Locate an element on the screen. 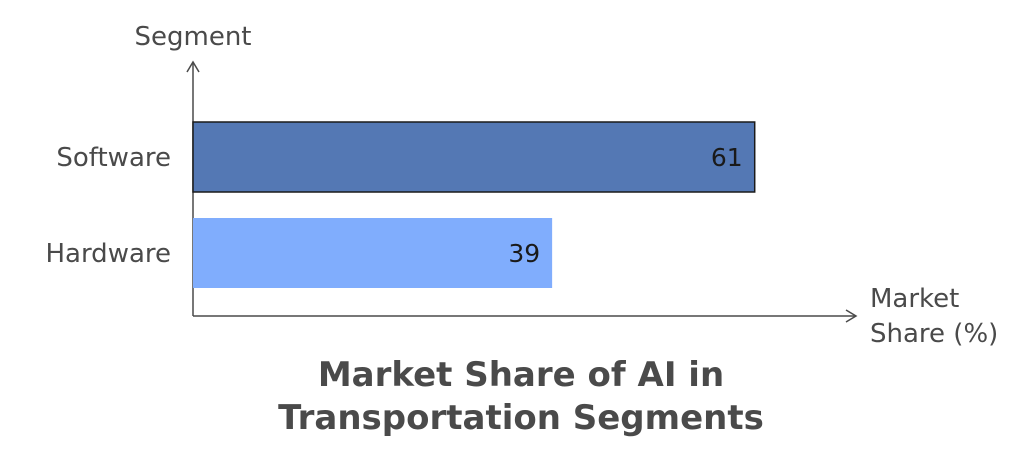  value-label-software: 61 is located at coordinates (727, 157).